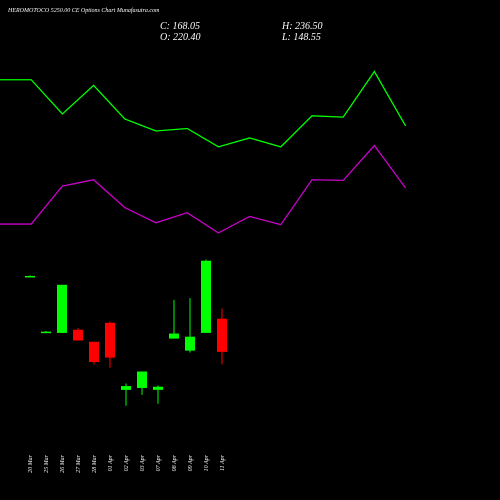 This screenshot has width=500, height=500. Describe the element at coordinates (180, 26) in the screenshot. I see `ohlc-close: C: 168.05` at that location.